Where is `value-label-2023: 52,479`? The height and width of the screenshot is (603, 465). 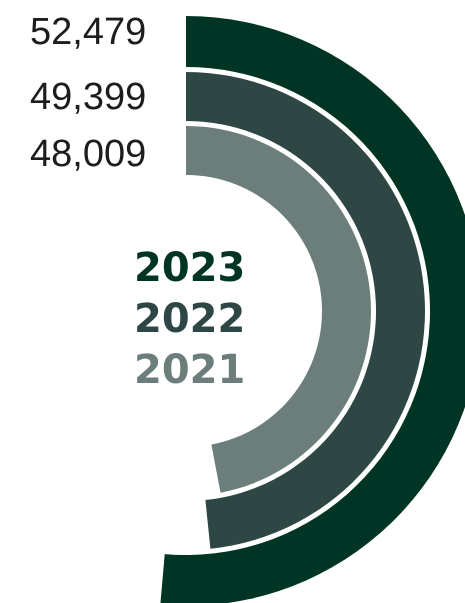 value-label-2023: 52,479 is located at coordinates (88, 32).